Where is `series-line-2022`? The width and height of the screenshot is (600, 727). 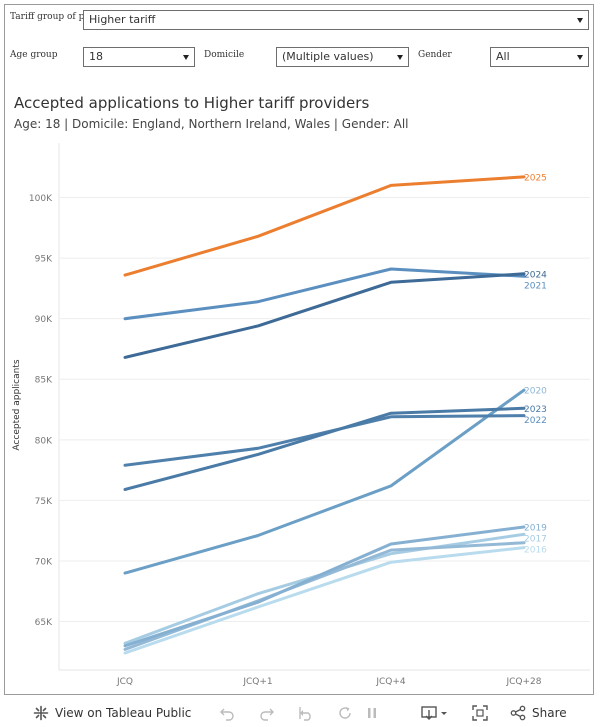 series-line-2022 is located at coordinates (324, 440).